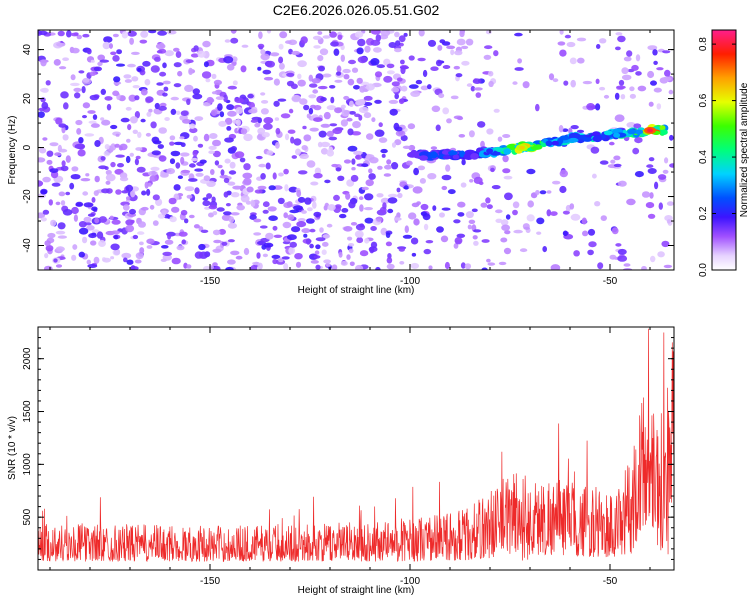 The height and width of the screenshot is (600, 750). Describe the element at coordinates (650, 130) in the screenshot. I see `track-peak-core` at that location.